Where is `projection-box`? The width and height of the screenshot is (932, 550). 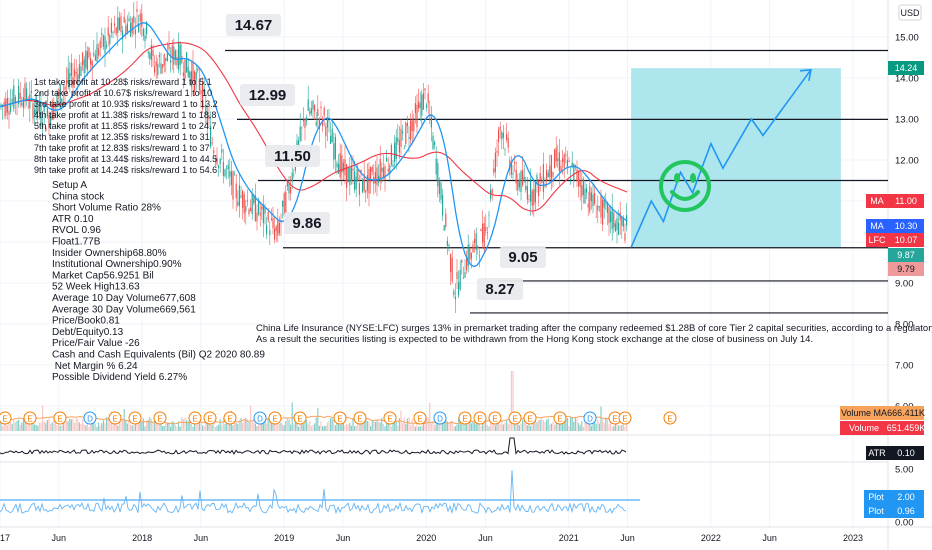
projection-box is located at coordinates (736, 158).